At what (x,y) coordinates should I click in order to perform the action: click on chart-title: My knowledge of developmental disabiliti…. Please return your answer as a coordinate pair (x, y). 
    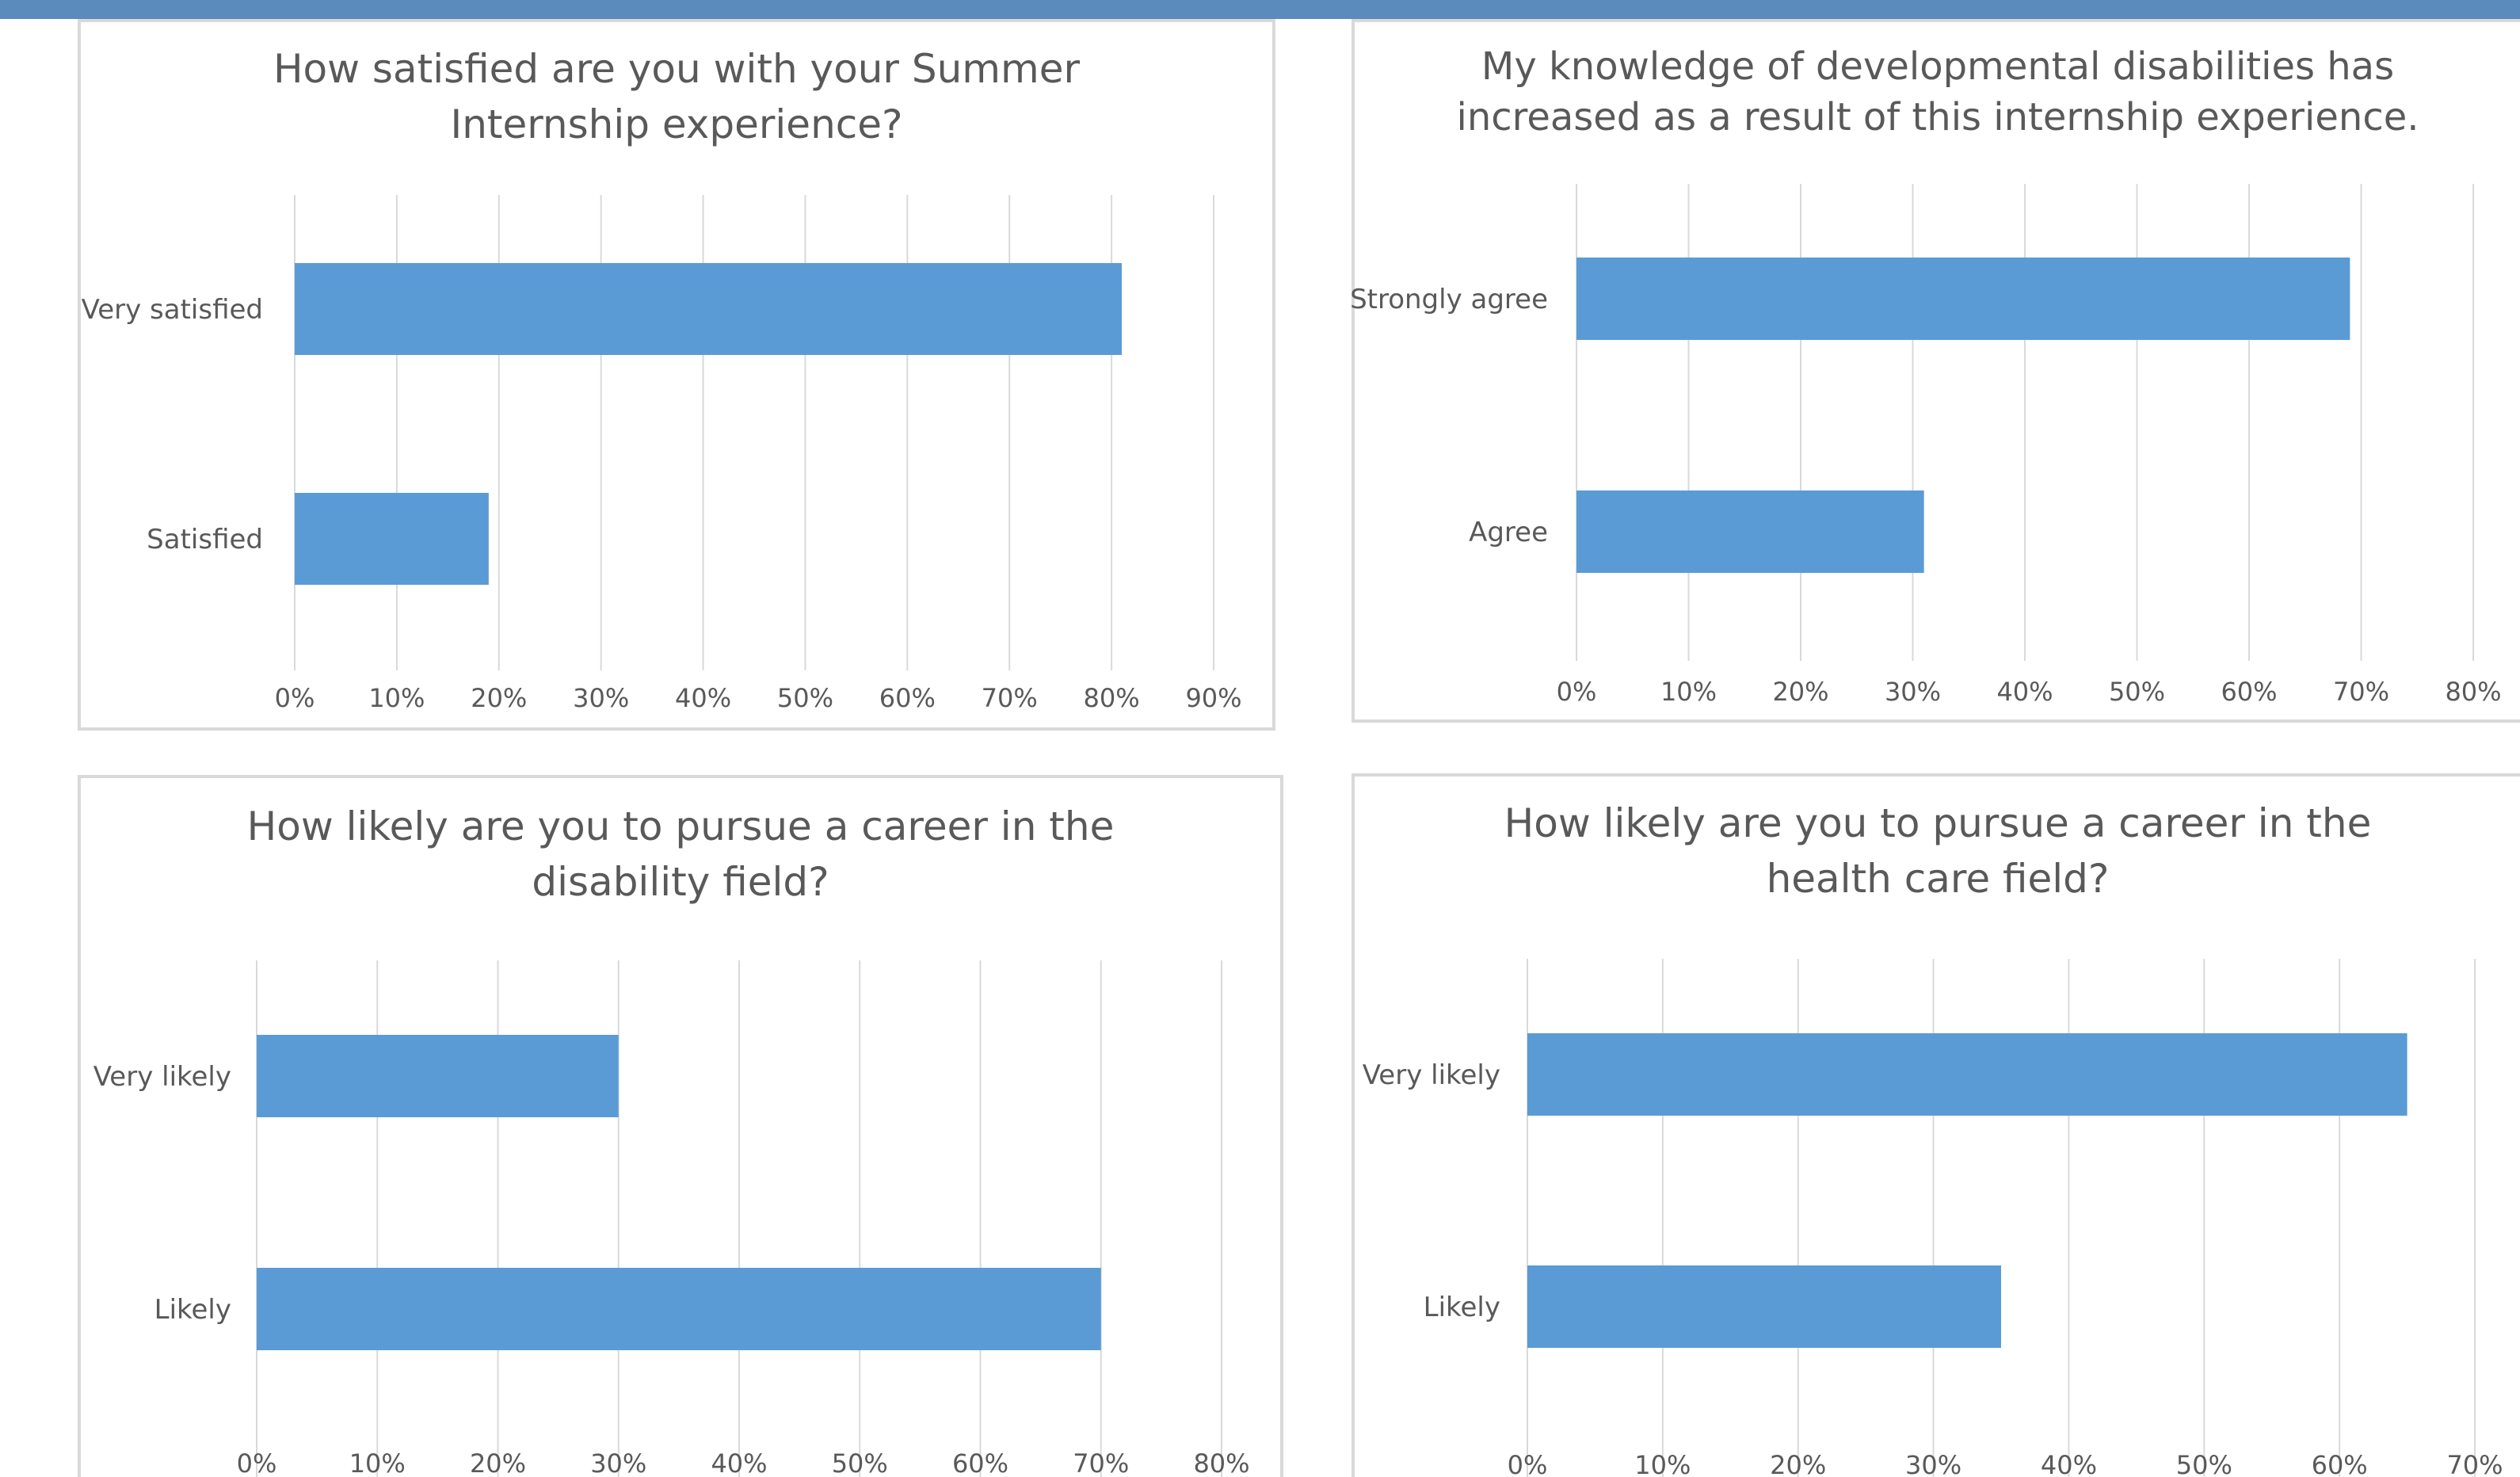
    Looking at the image, I should click on (1937, 92).